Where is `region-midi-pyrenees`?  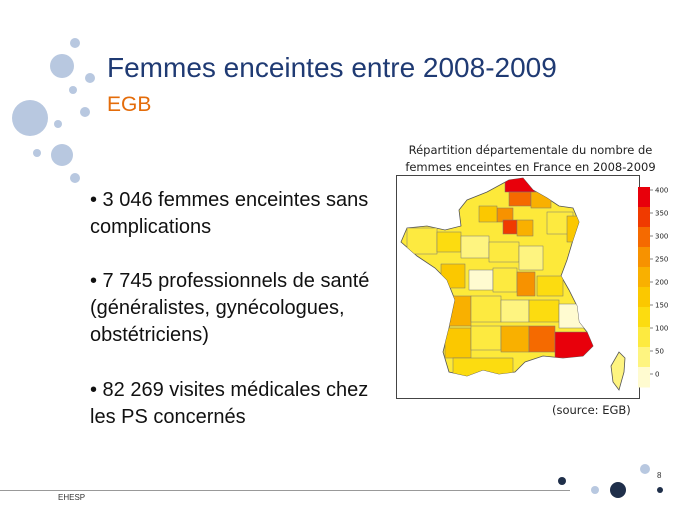 region-midi-pyrenees is located at coordinates (486, 309).